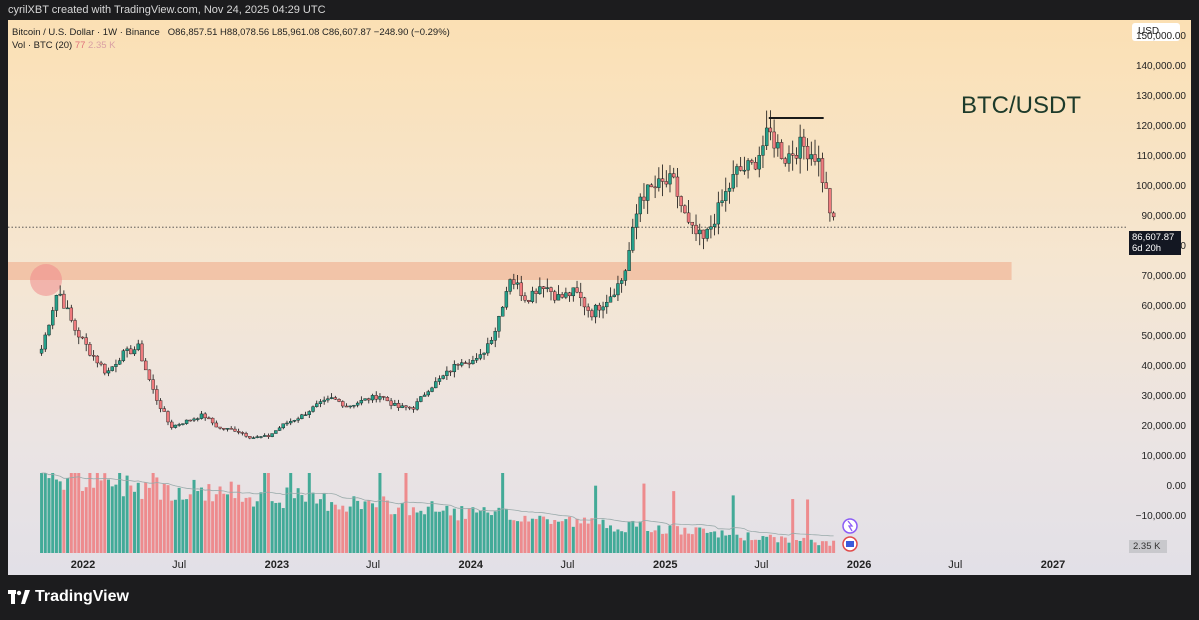 The image size is (1199, 620). Describe the element at coordinates (245, 32) in the screenshot. I see `legend-high: H88,078.56` at that location.